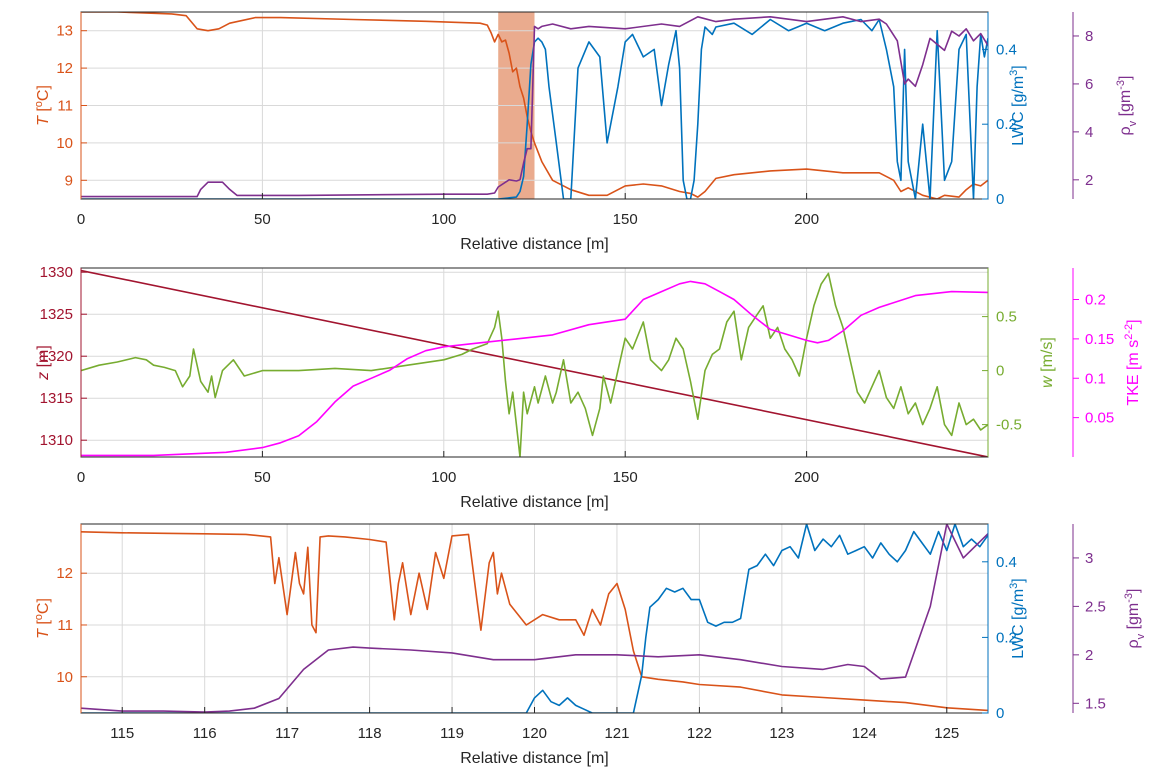 This screenshot has width=1156, height=769. What do you see at coordinates (946, 733) in the screenshot?
I see `x-tick-label: 125` at bounding box center [946, 733].